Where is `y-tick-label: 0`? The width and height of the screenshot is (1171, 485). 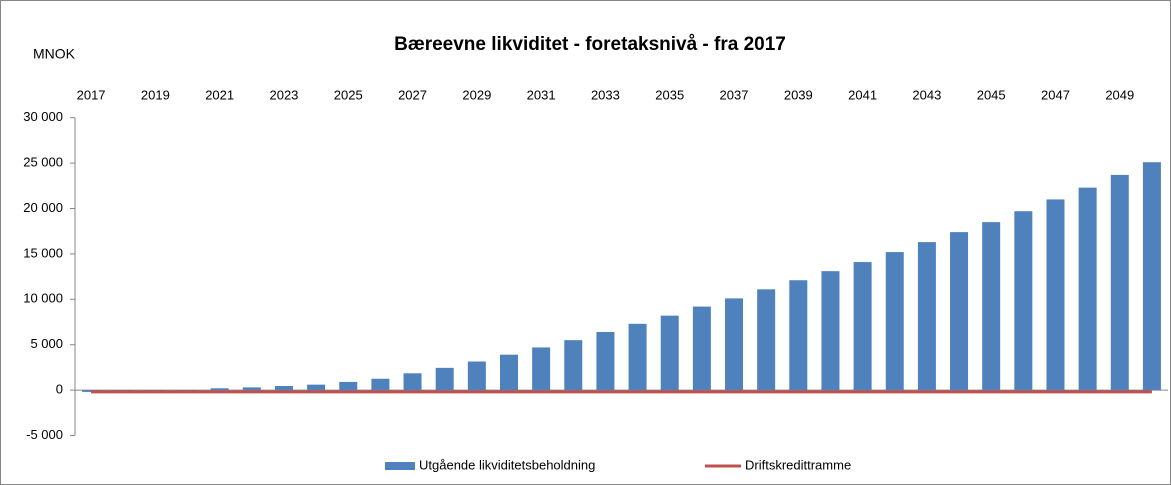 y-tick-label: 0 is located at coordinates (59, 389).